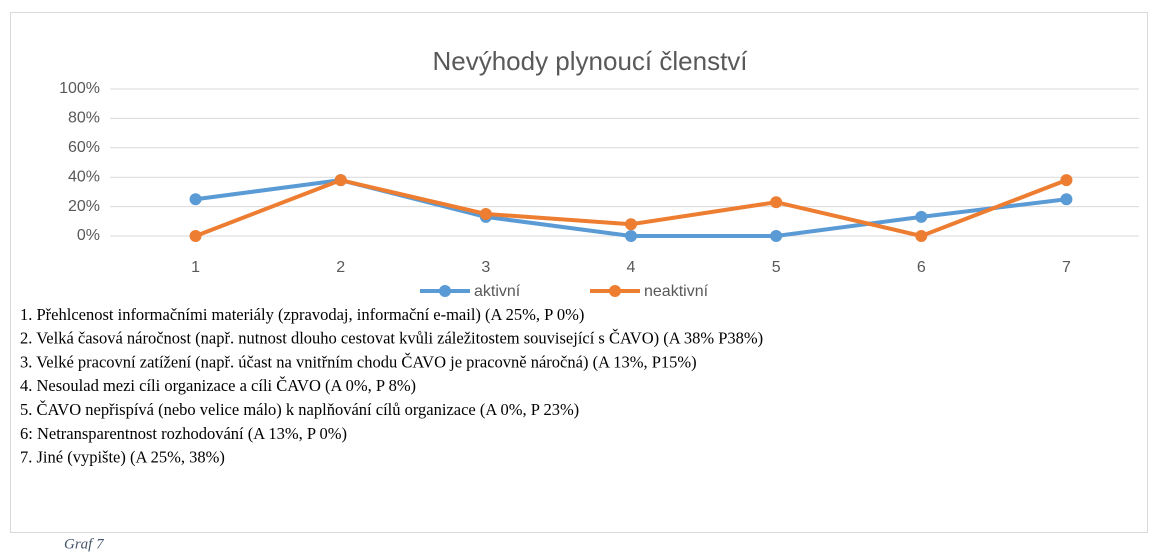  What do you see at coordinates (340, 267) in the screenshot?
I see `x-tick-label: 2` at bounding box center [340, 267].